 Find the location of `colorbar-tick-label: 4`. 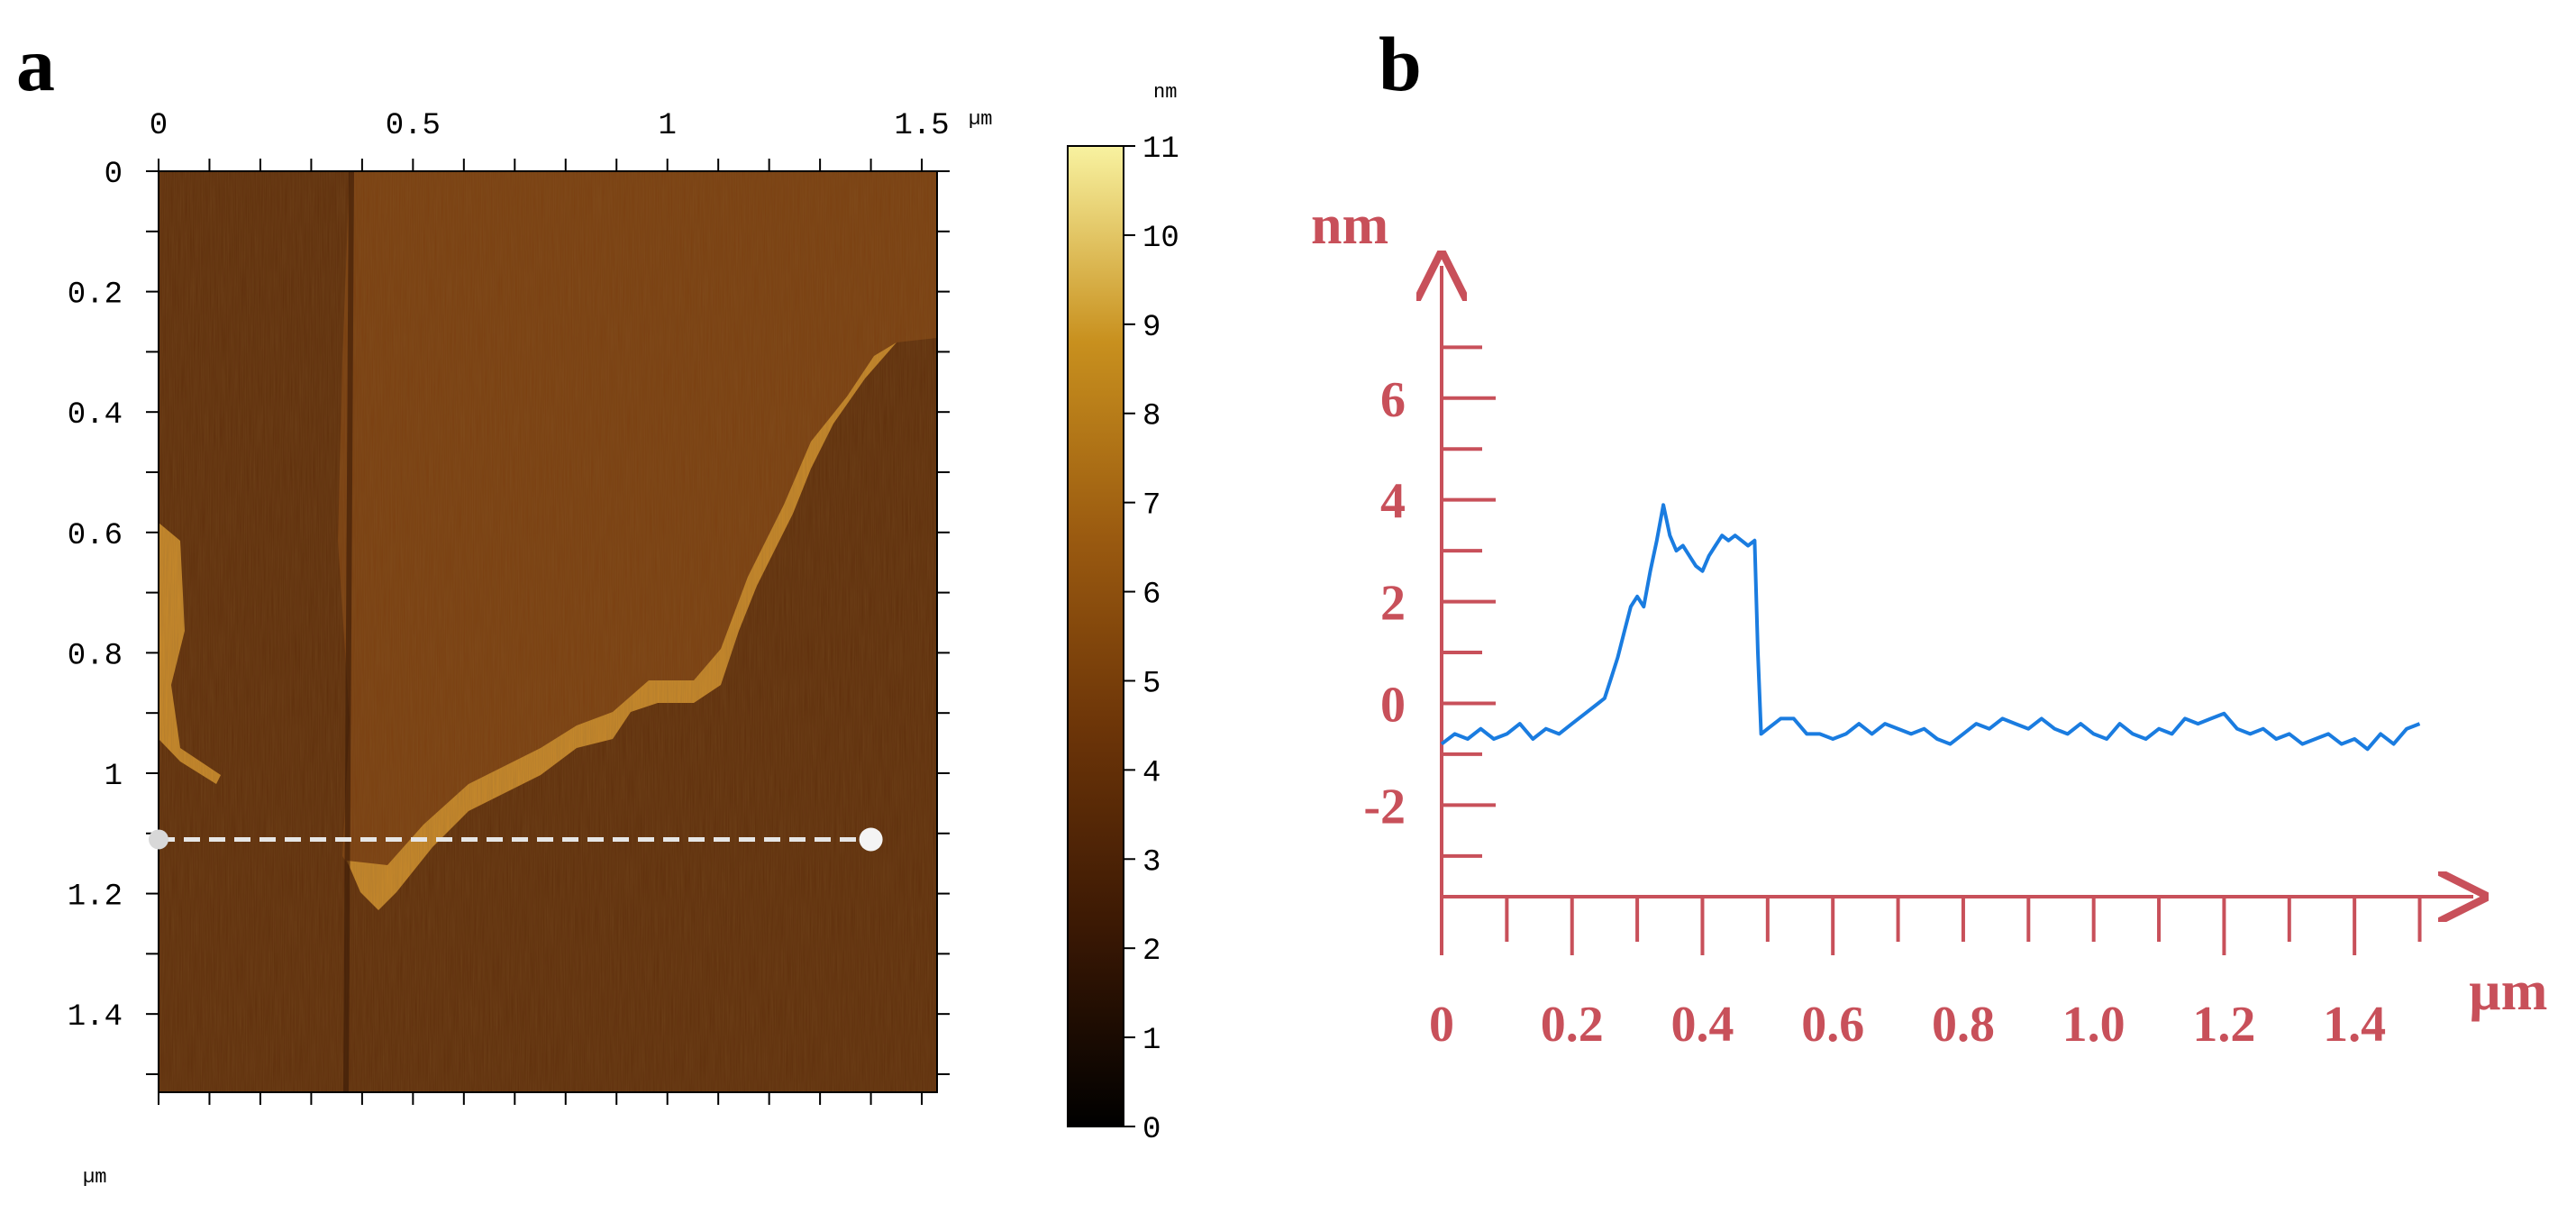

colorbar-tick-label: 4 is located at coordinates (1151, 773).